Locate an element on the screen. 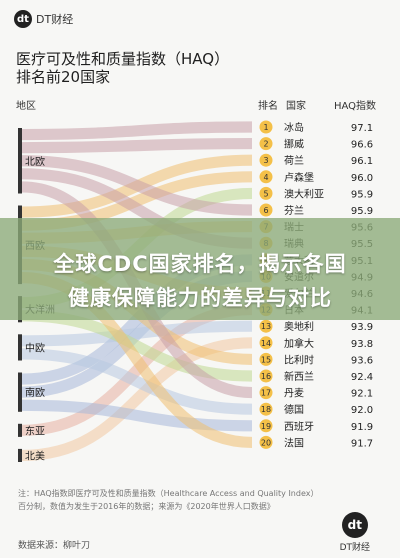 This screenshot has height=558, width=400. chart-title: 医疗可及性和质量指数（HAQ） is located at coordinates (123, 59).